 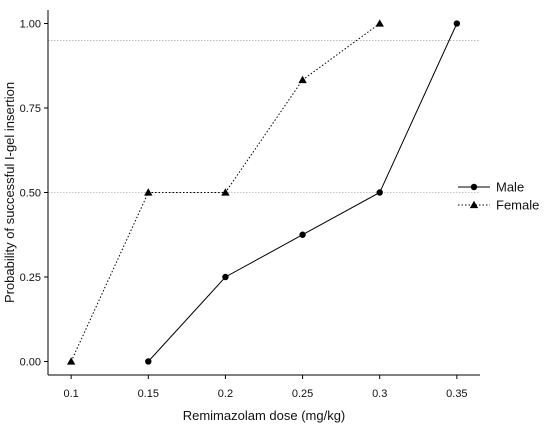 What do you see at coordinates (264, 415) in the screenshot?
I see `x-axis-title: Remimazolam dose (mg/kg)` at bounding box center [264, 415].